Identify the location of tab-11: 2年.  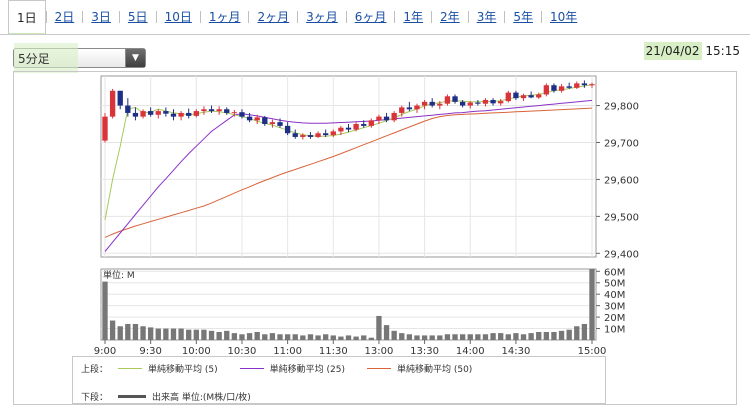
(450, 17).